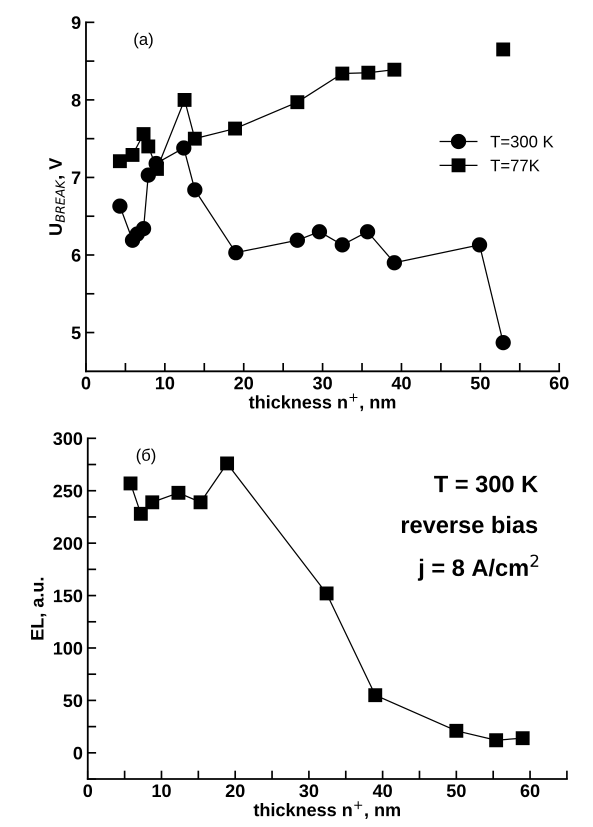 Image resolution: width=593 pixels, height=827 pixels. Describe the element at coordinates (72, 701) in the screenshot. I see `y-tick-label: 50` at that location.